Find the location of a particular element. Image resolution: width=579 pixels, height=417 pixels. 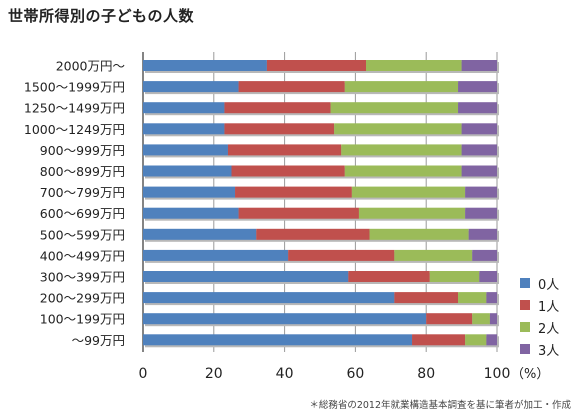

legend-item-1: 1人 is located at coordinates (539, 305).